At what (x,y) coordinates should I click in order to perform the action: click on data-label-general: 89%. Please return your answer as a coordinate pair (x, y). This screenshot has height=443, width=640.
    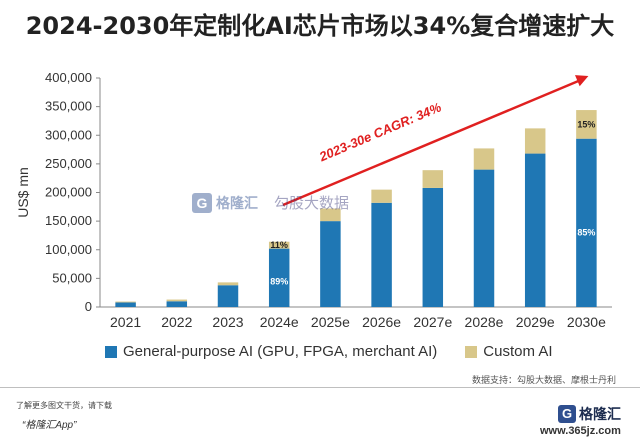
    Looking at the image, I should click on (279, 282).